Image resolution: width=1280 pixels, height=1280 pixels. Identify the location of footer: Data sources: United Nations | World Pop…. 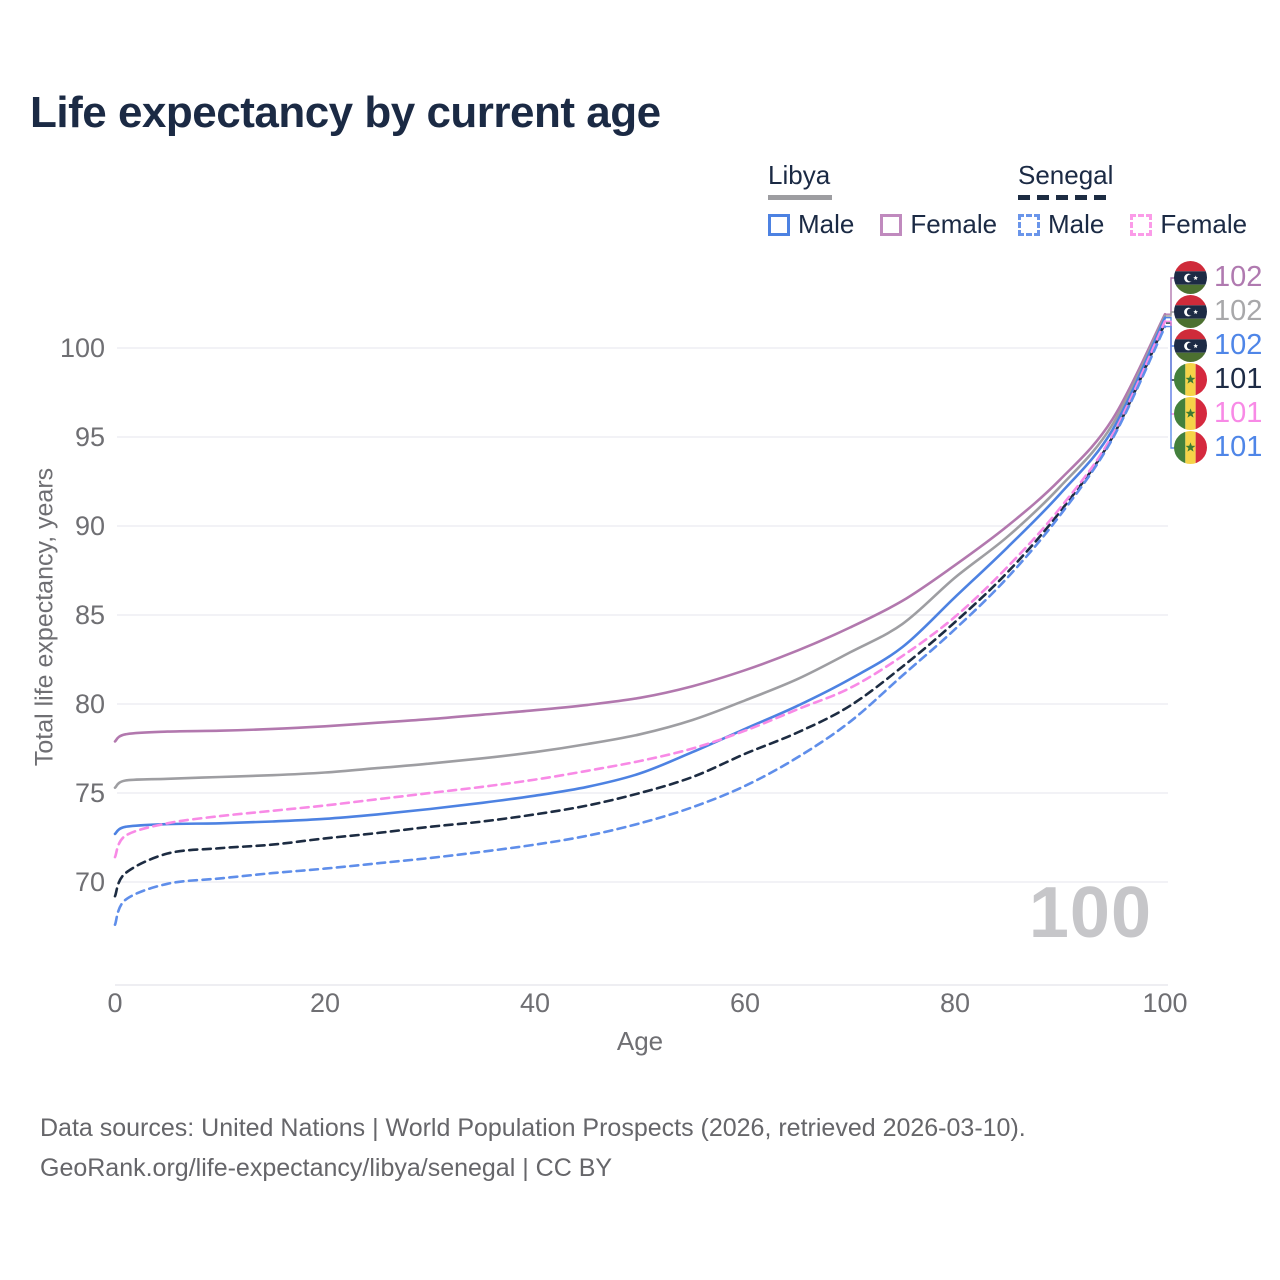
(533, 1148).